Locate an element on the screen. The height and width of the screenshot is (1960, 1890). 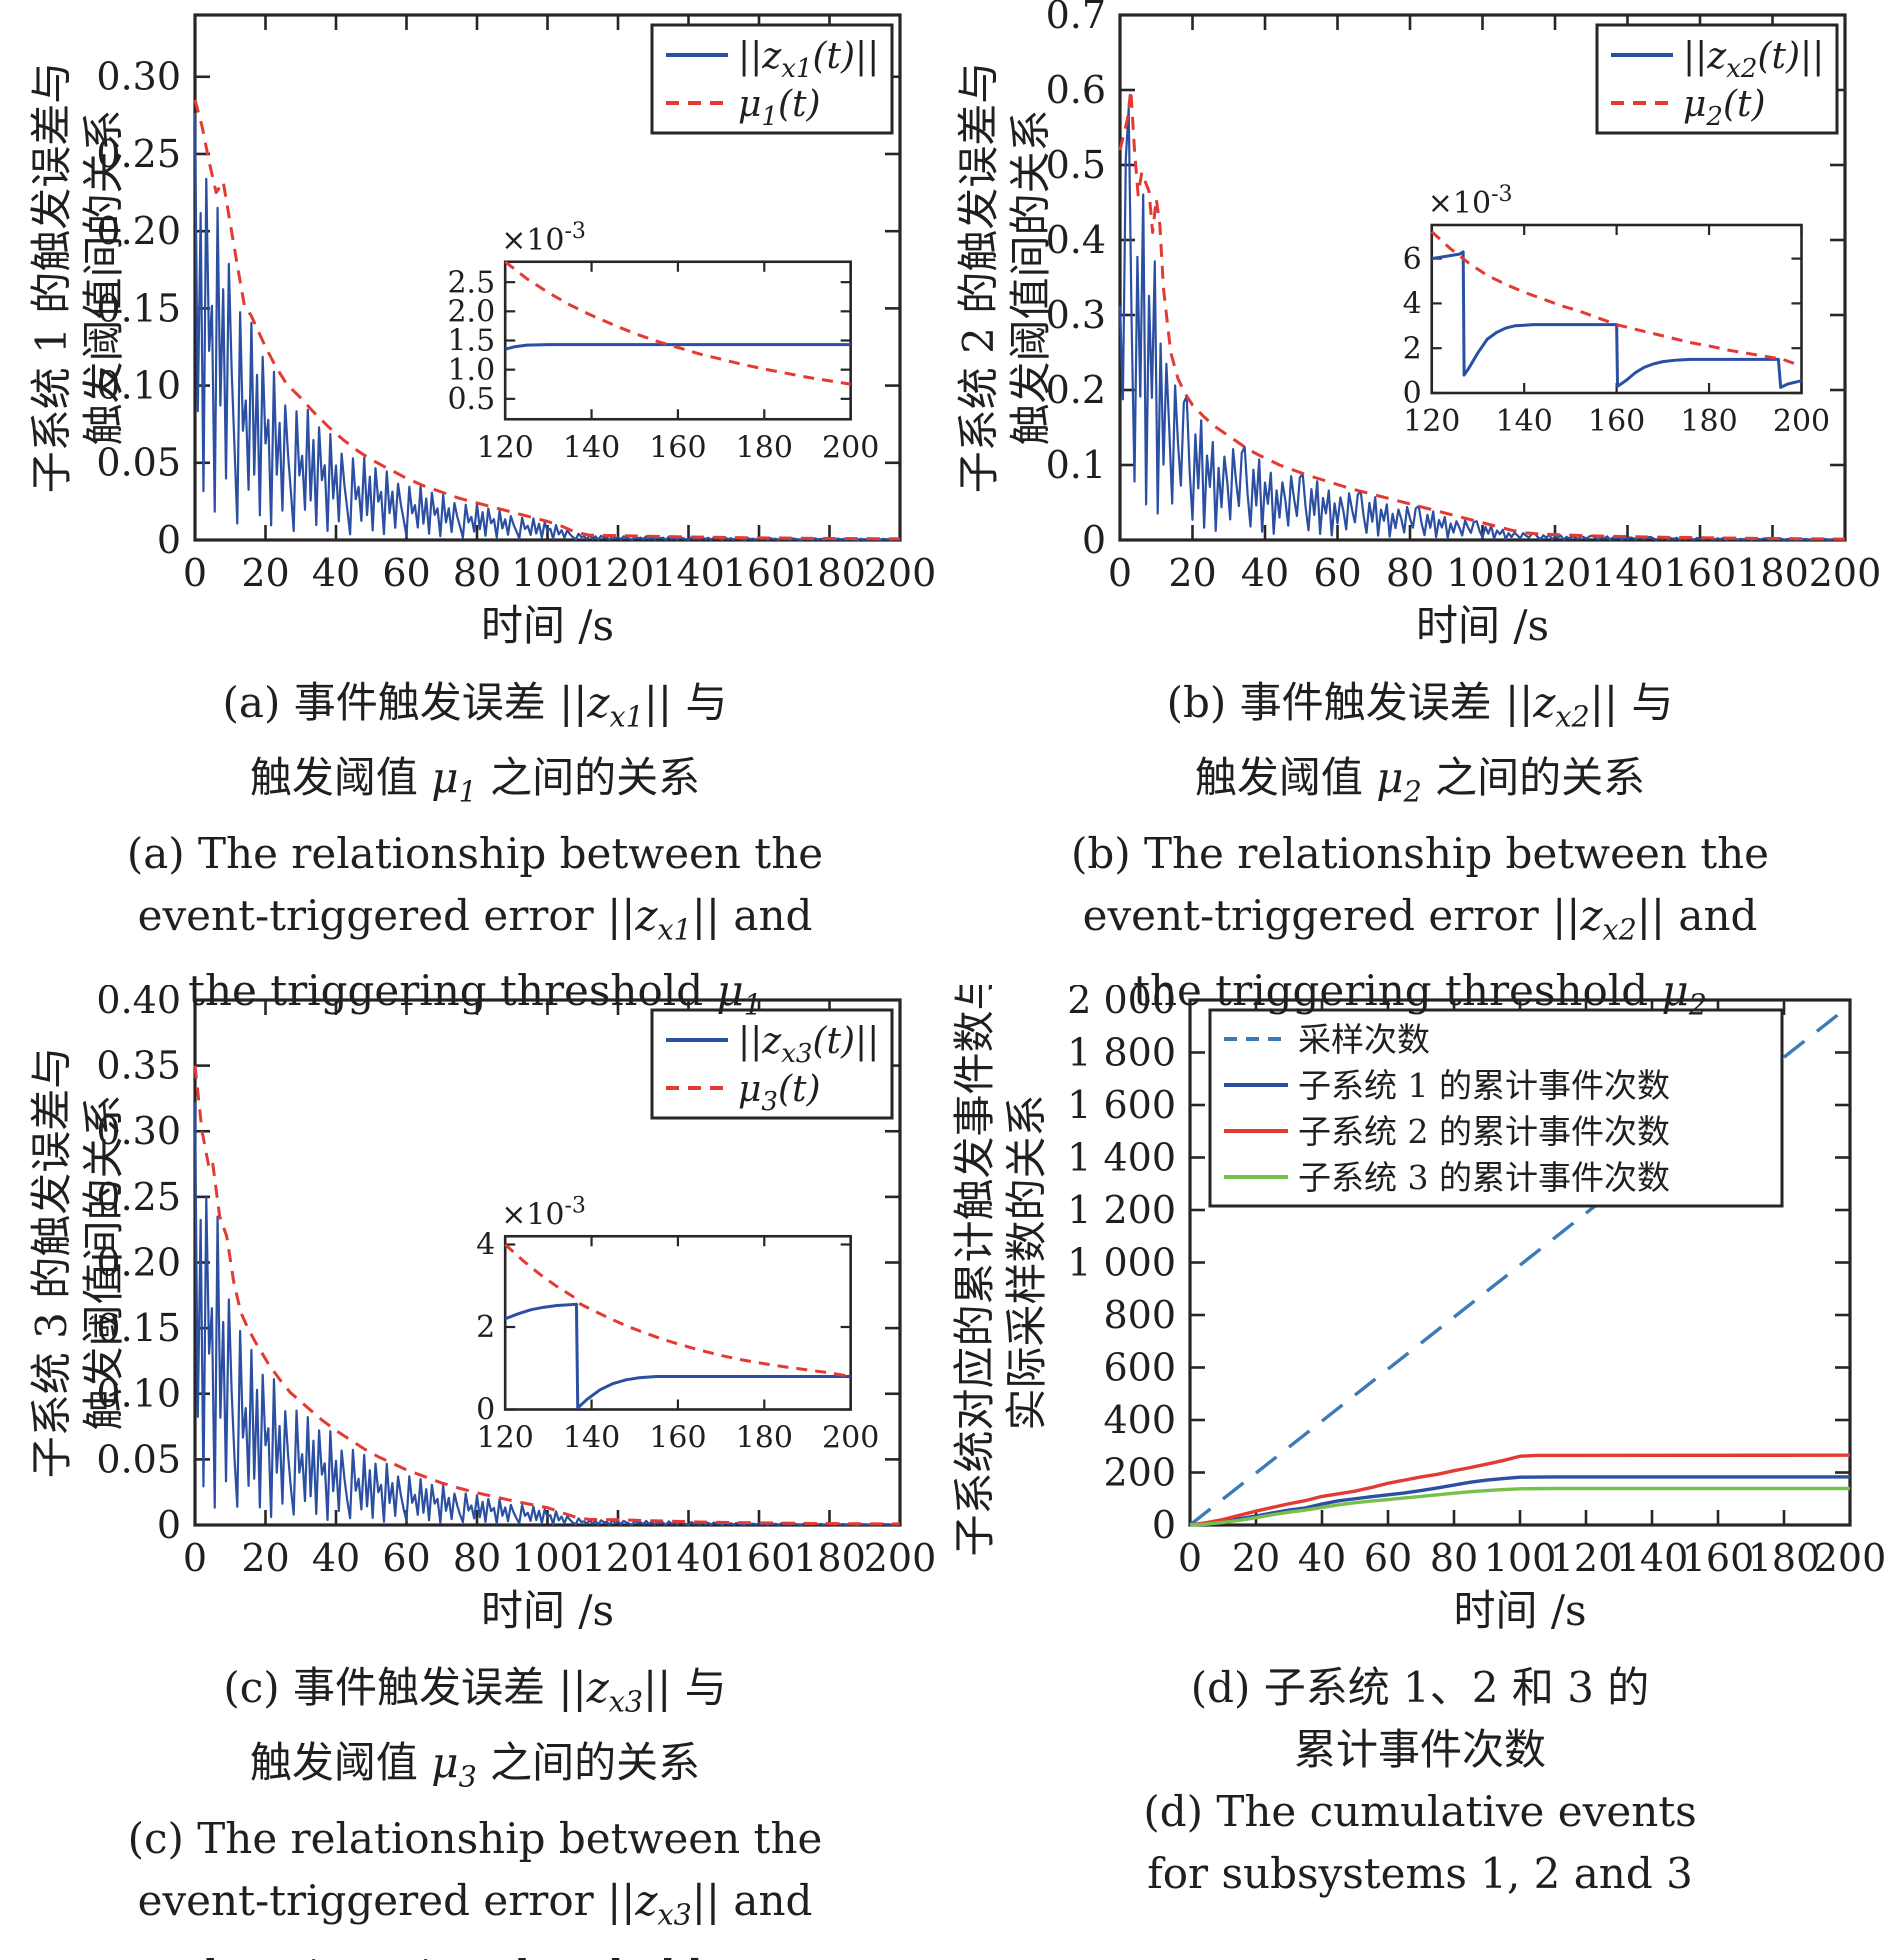
svg-text: 采样次数 is located at coordinates (1364, 1039).